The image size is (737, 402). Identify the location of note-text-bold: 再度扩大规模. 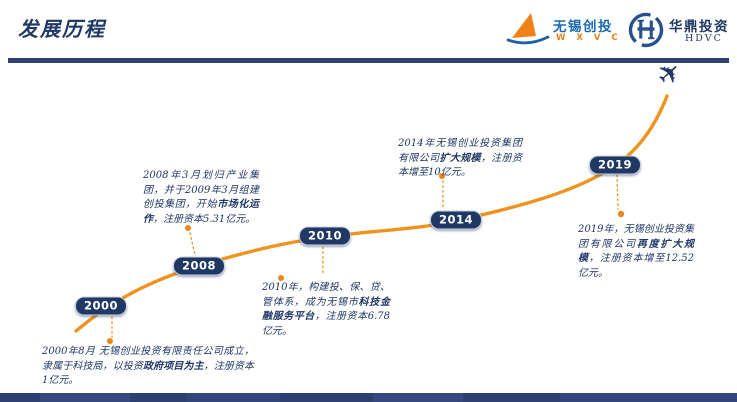
(636, 251).